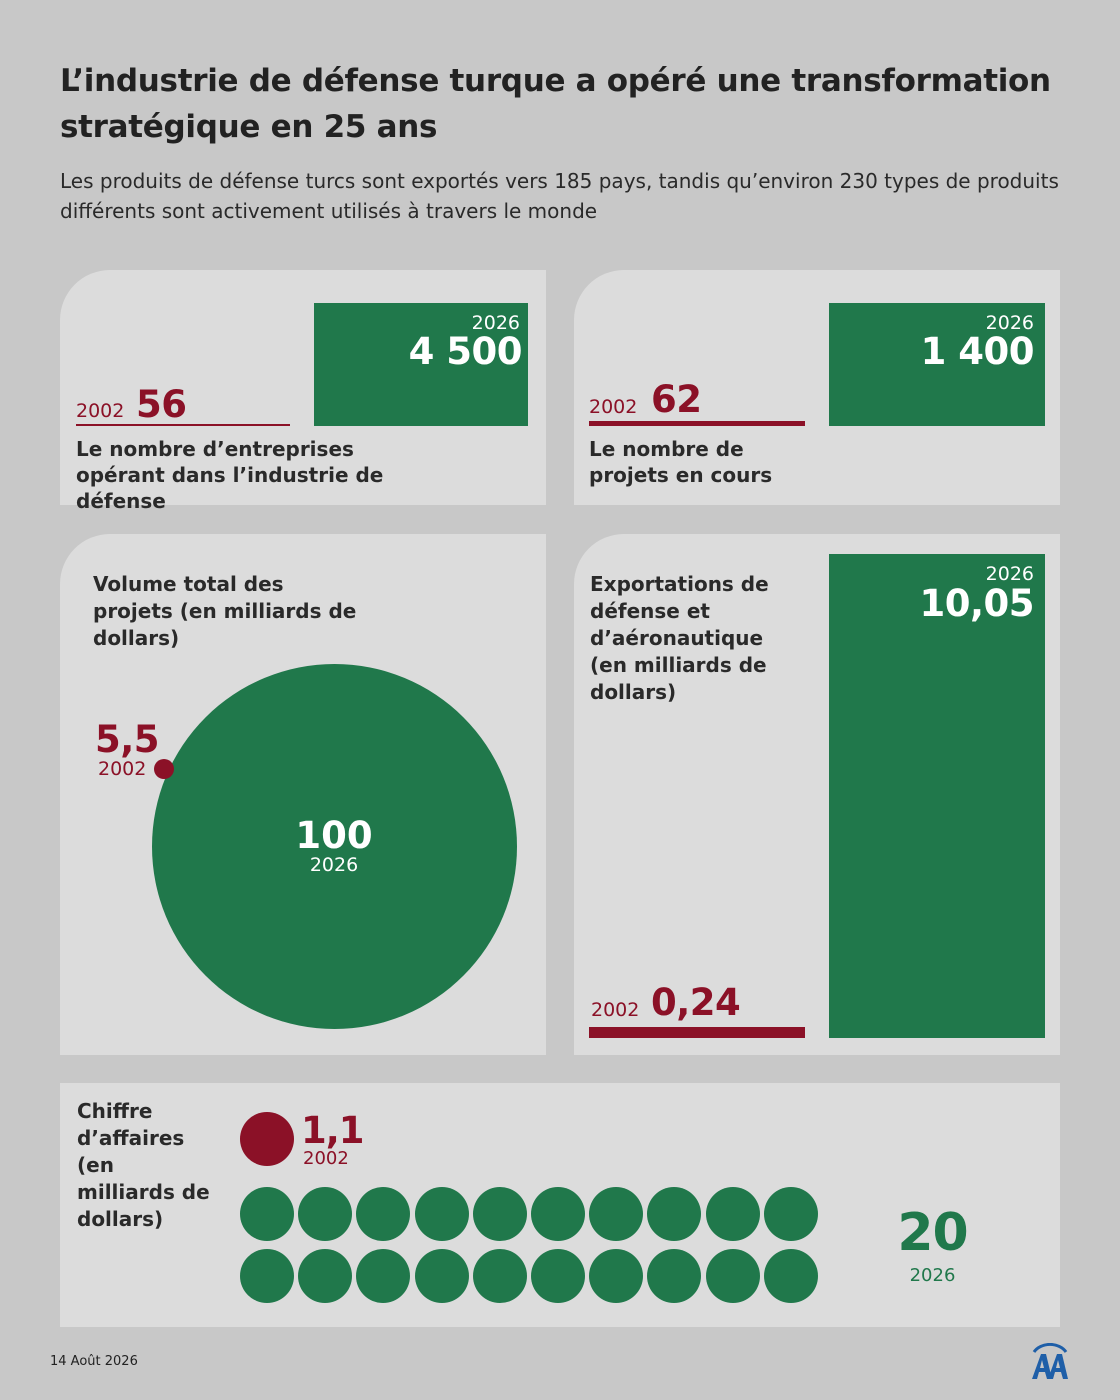 This screenshot has height=1400, width=1120. What do you see at coordinates (334, 835) in the screenshot?
I see `value-2026-label: 100` at bounding box center [334, 835].